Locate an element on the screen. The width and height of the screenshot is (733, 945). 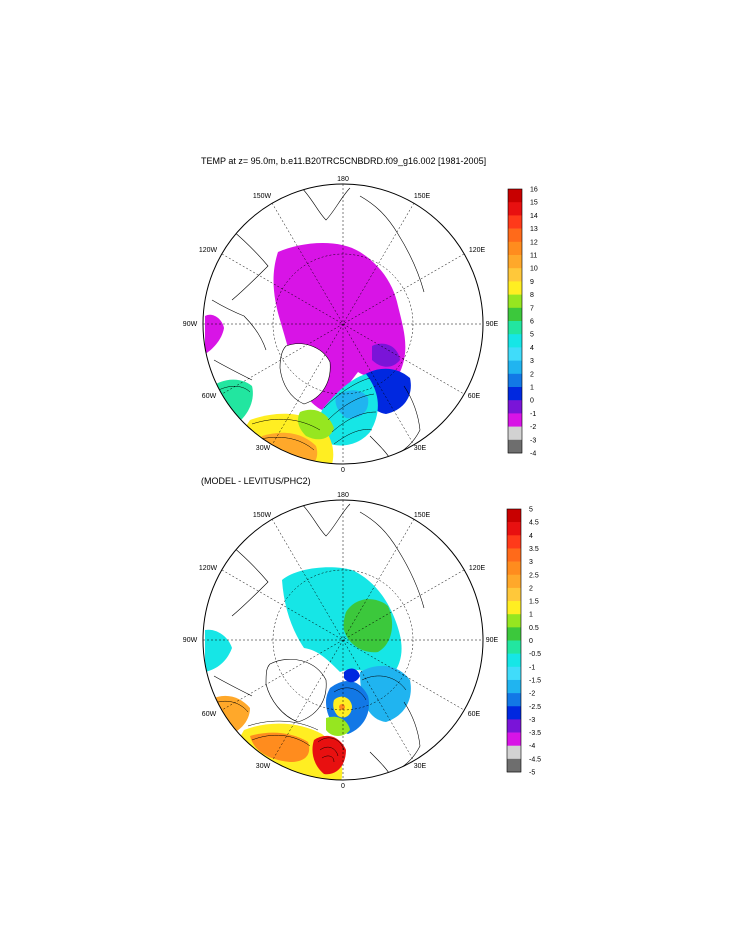
colorbar-label: 4.5 is located at coordinates (534, 523).